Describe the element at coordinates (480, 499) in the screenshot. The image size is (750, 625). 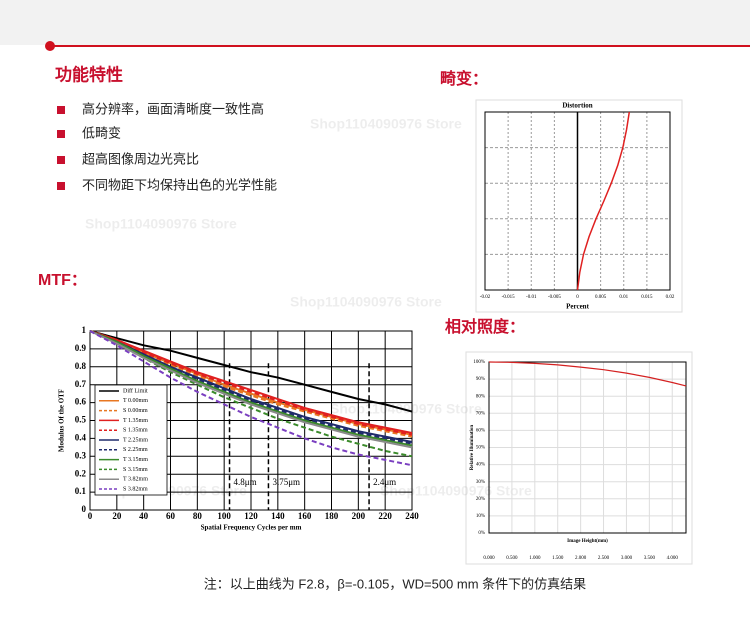
I see `y-tick-label: 20%` at that location.